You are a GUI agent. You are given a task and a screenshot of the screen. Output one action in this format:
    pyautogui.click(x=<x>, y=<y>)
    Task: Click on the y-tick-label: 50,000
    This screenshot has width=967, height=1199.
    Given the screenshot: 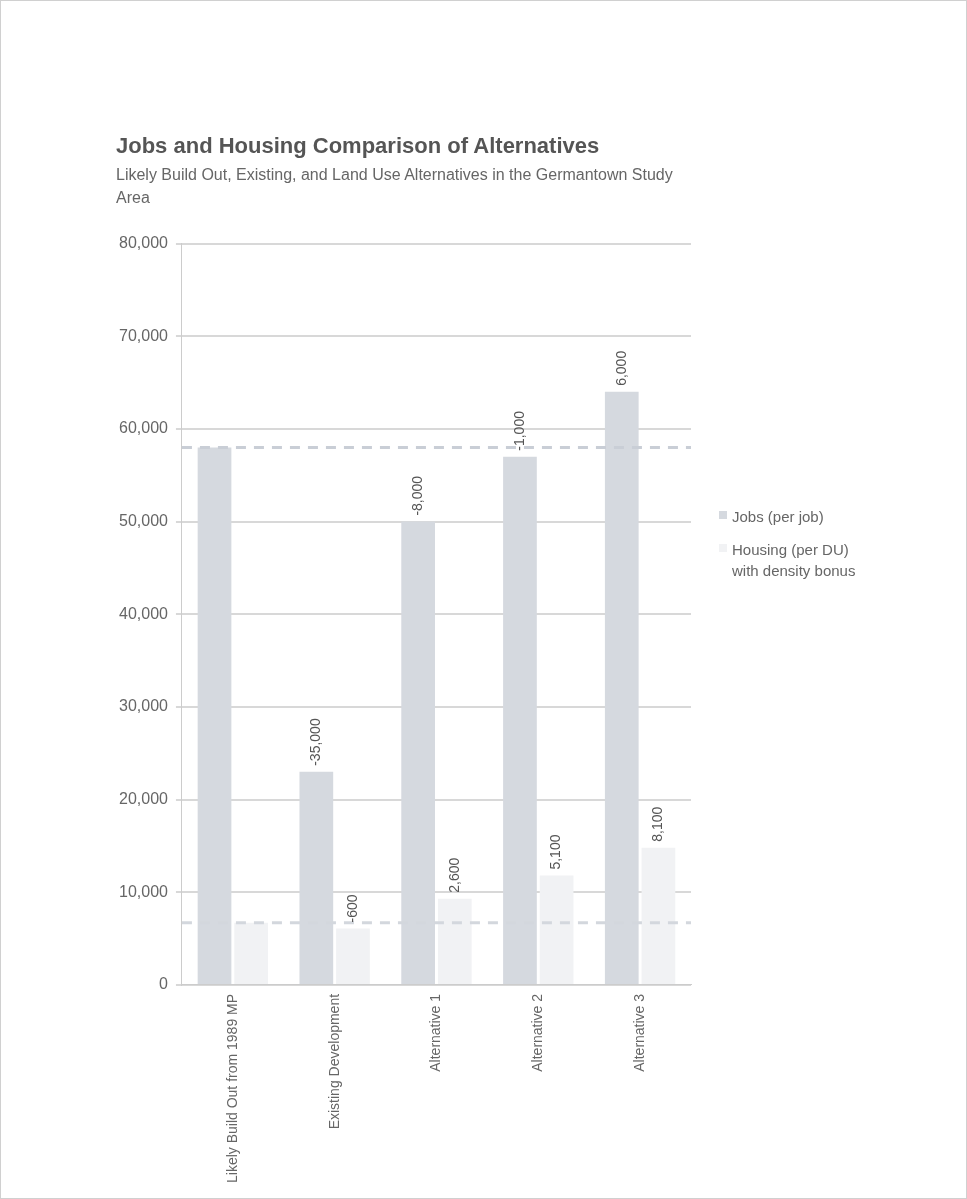 What is the action you would take?
    pyautogui.click(x=144, y=520)
    